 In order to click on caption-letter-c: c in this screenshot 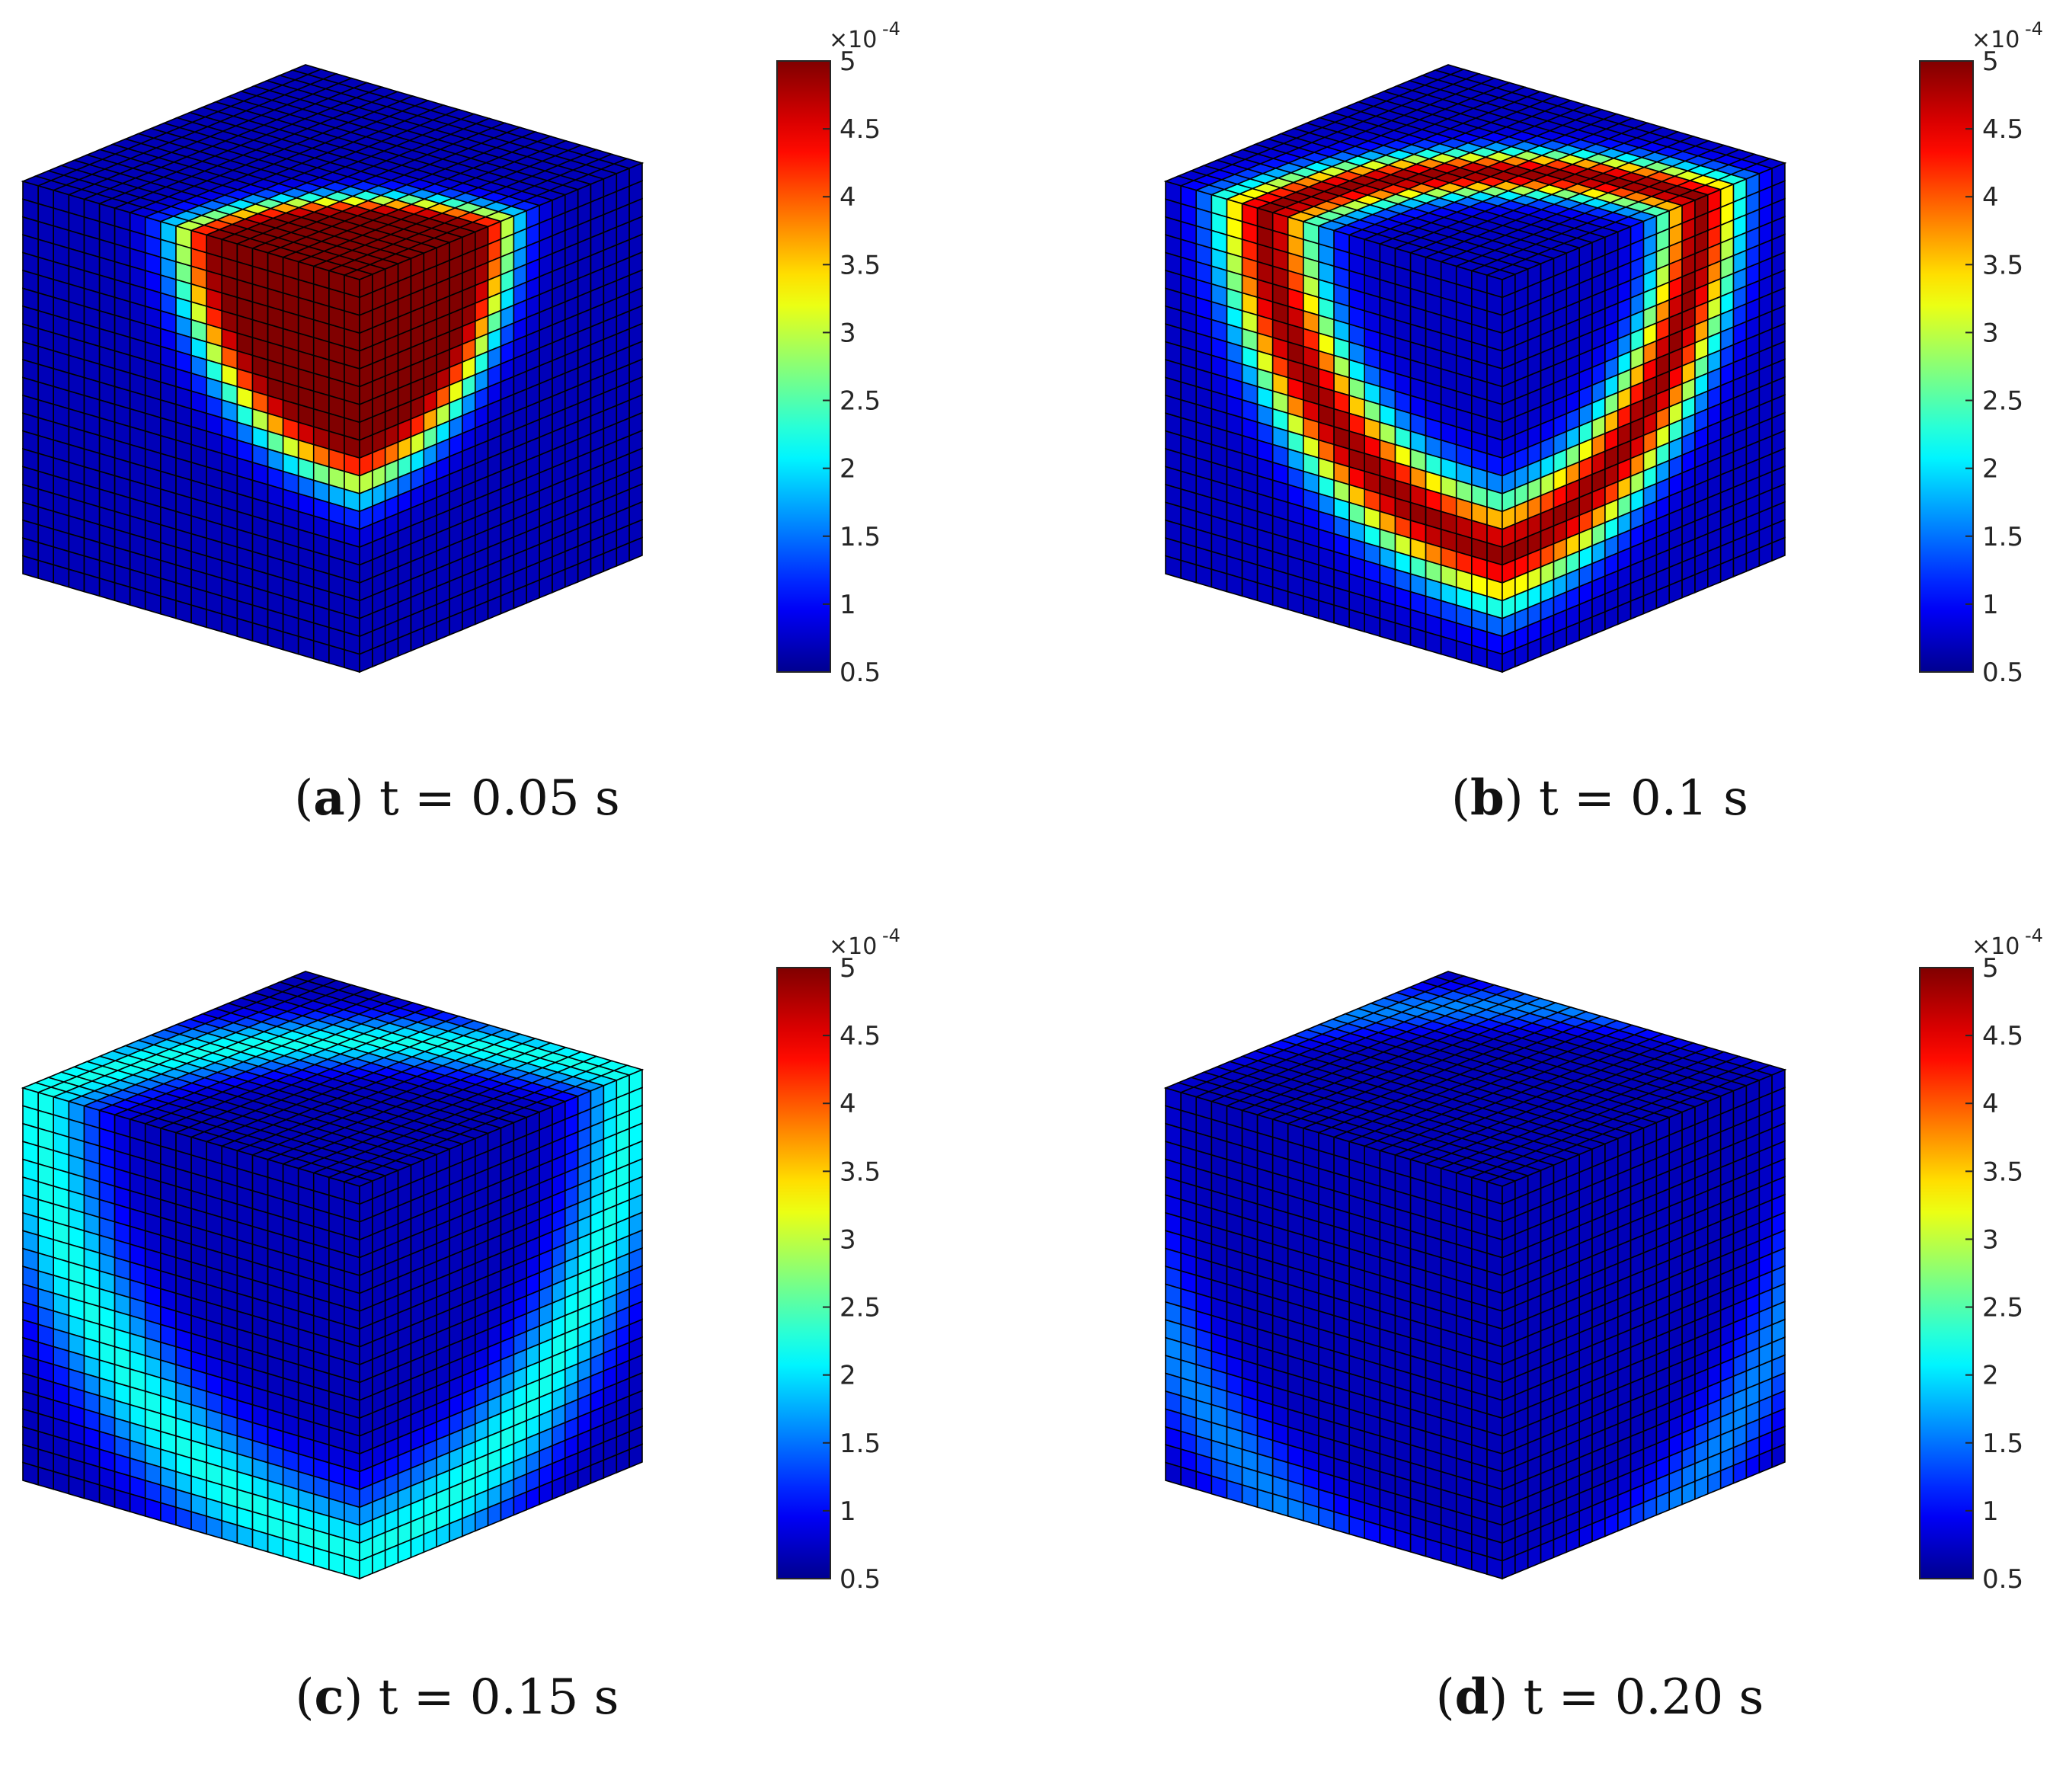, I will do `click(329, 1697)`.